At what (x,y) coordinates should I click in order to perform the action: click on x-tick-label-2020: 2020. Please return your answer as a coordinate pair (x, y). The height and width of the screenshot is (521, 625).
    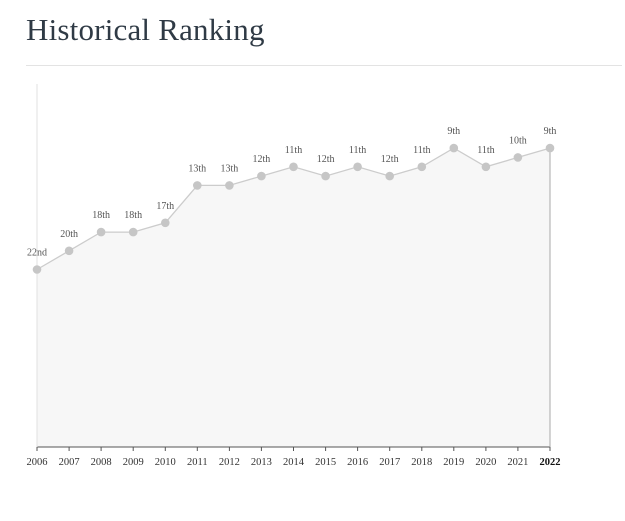
    Looking at the image, I should click on (485, 462).